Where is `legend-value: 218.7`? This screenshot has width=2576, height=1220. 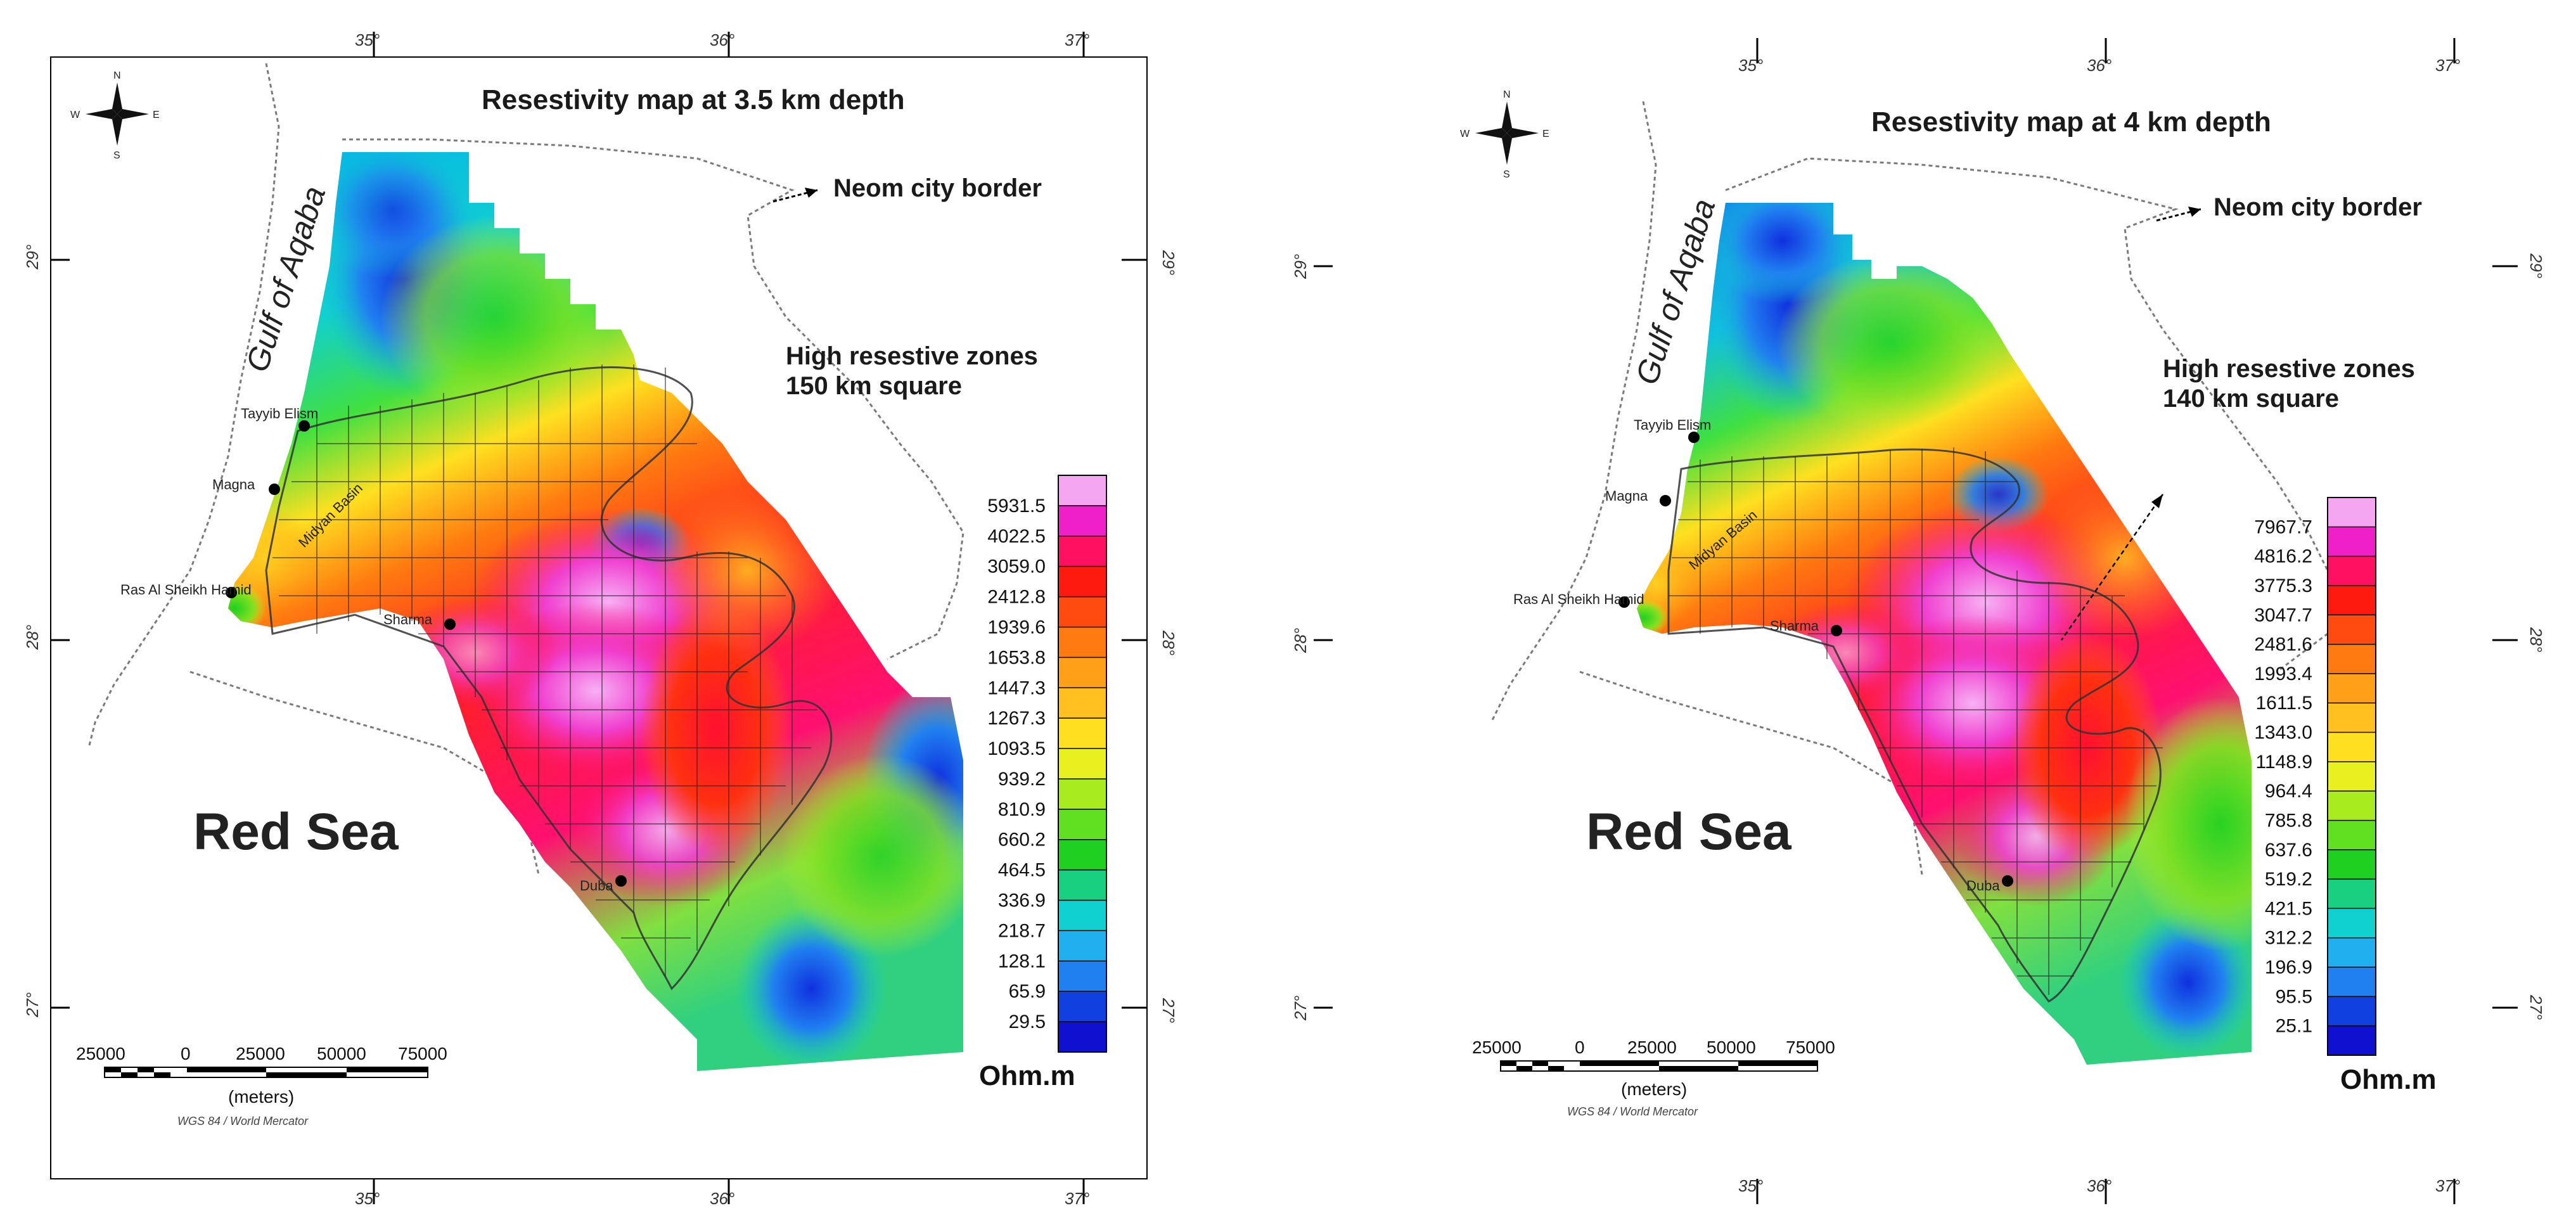
legend-value: 218.7 is located at coordinates (1022, 930).